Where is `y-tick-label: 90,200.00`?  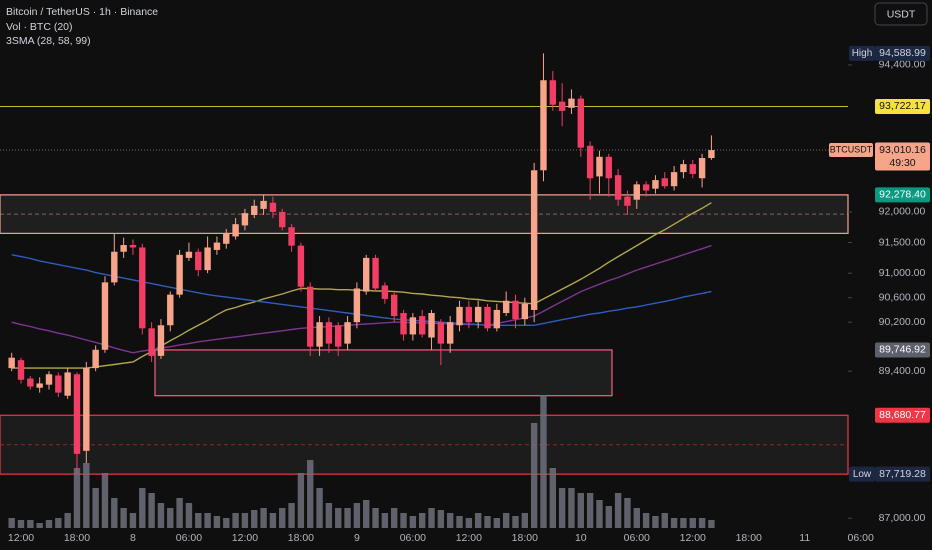 y-tick-label: 90,200.00 is located at coordinates (902, 322).